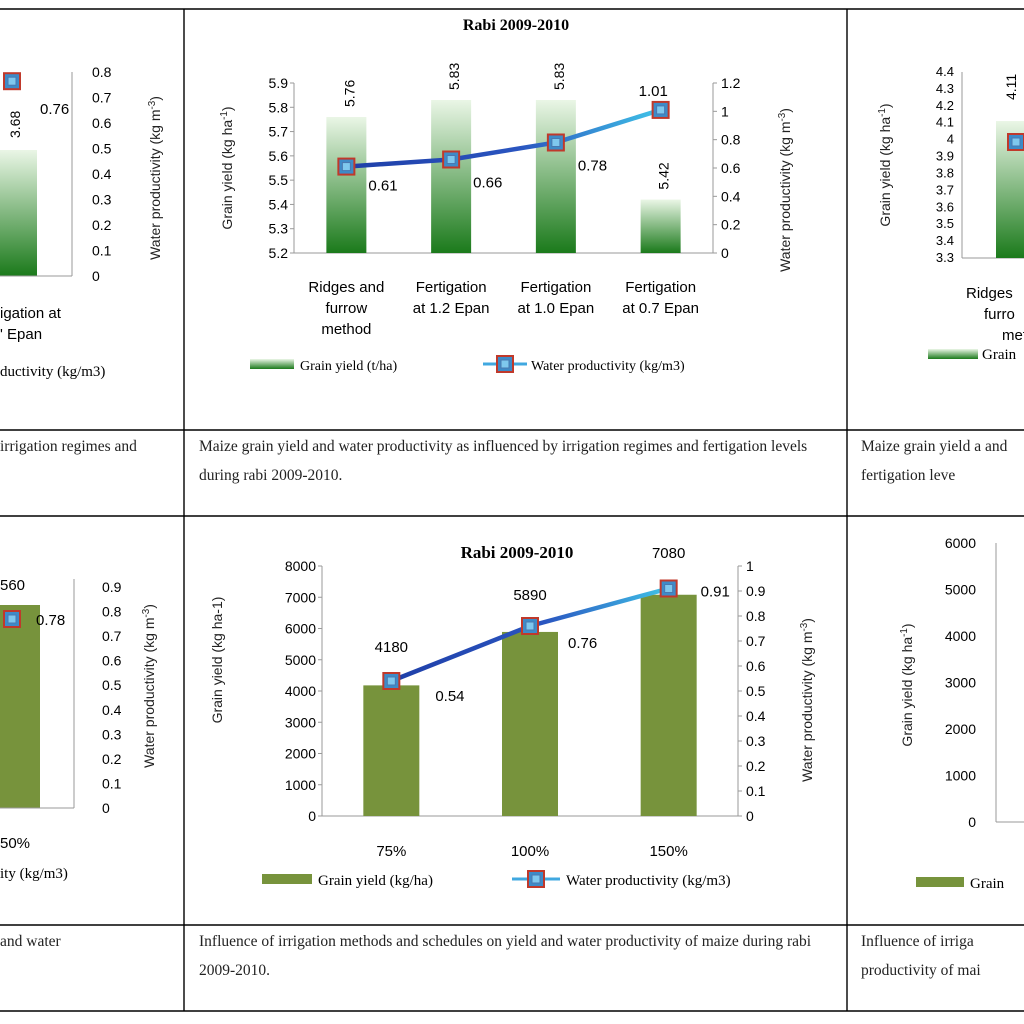 This screenshot has width=1024, height=1024. Describe the element at coordinates (921, 956) in the screenshot. I see `caption-bottom-right: Influence of irriga productivity of mai` at that location.